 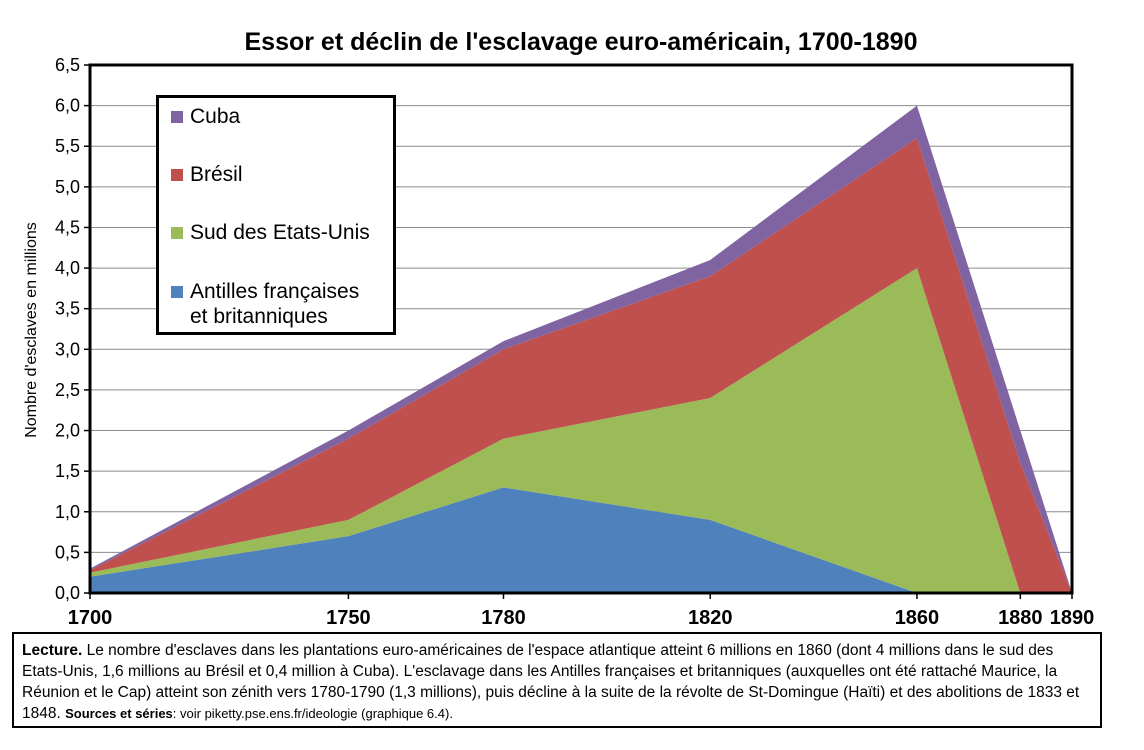 I want to click on y-tick-label: 4,5, so click(x=67, y=227).